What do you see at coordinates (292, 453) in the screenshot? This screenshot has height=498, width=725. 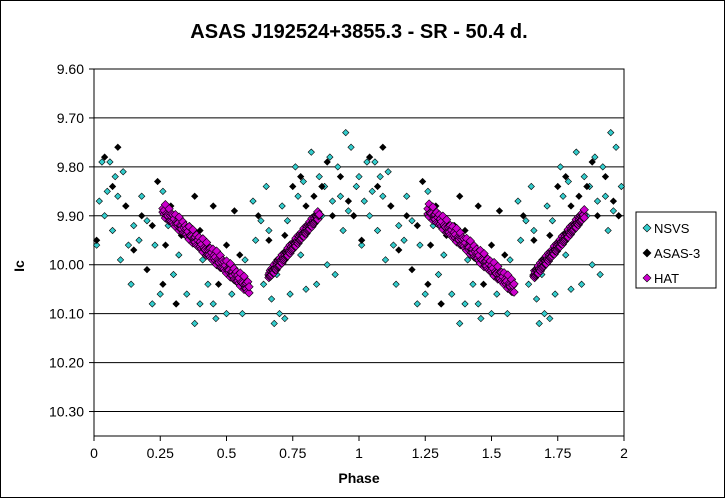 I see `x-tick-label: 0.75` at bounding box center [292, 453].